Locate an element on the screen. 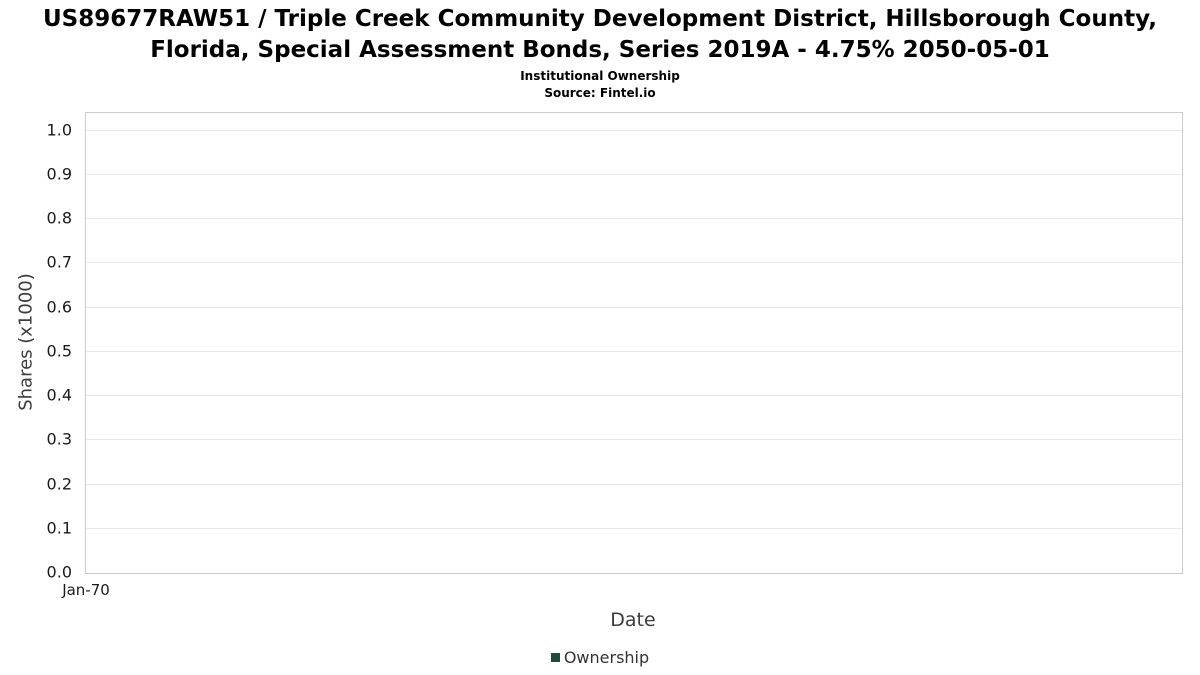 This screenshot has width=1200, height=675. y-tick-label: 0.3 is located at coordinates (59, 439).